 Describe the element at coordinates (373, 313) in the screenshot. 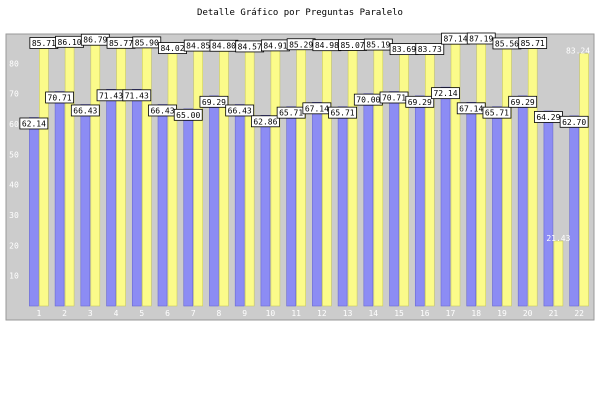

I see `category-label: 14` at that location.